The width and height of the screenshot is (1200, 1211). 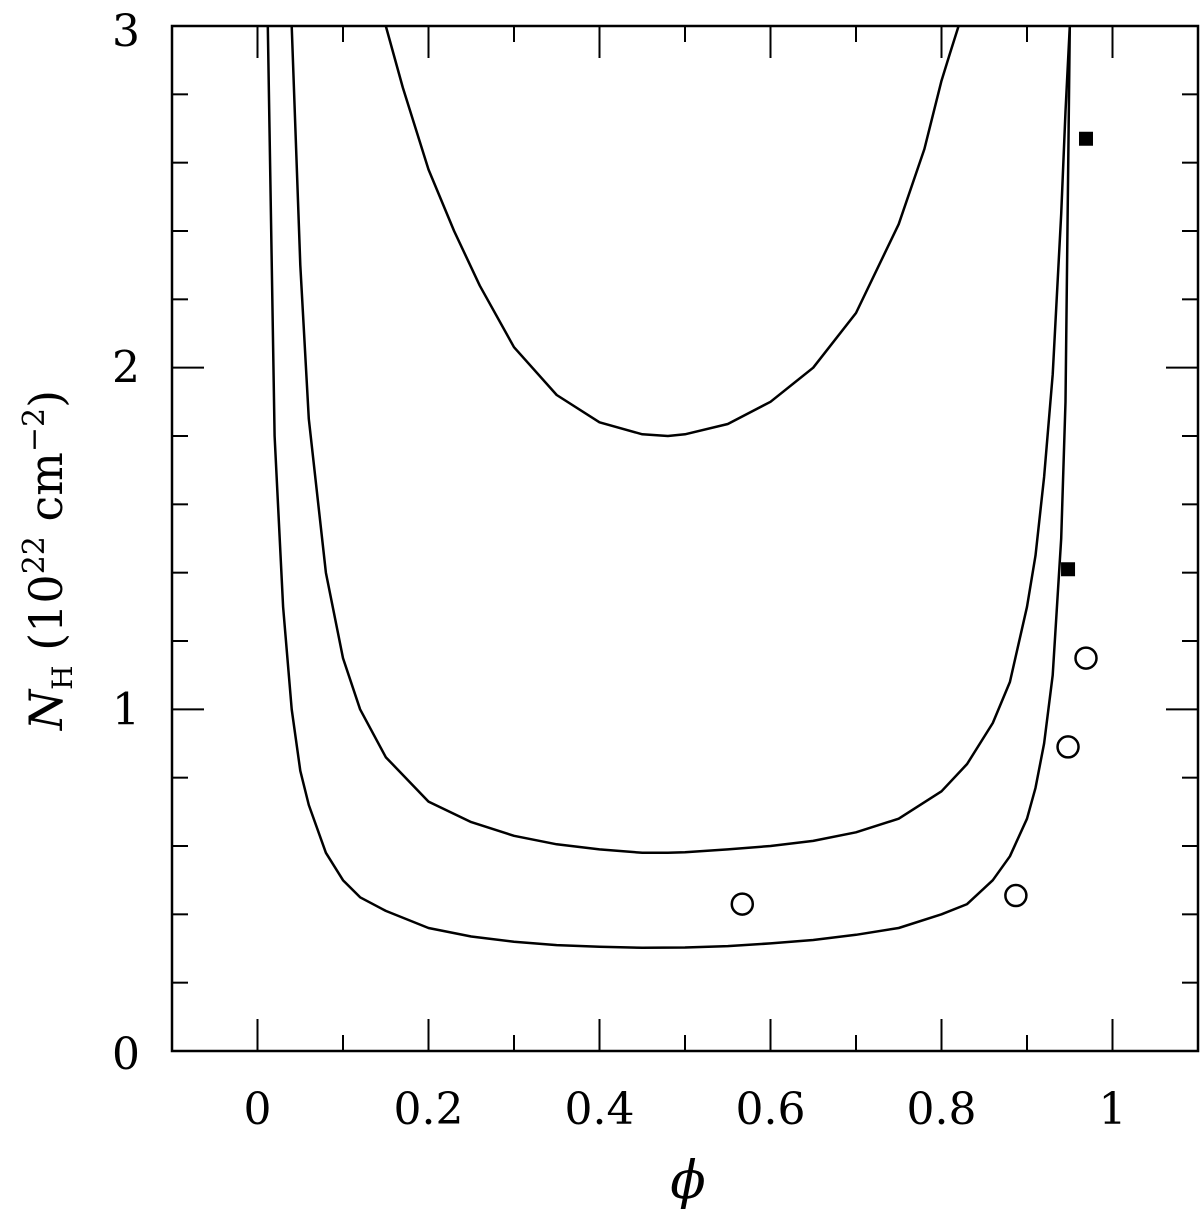 I want to click on x-axis-title: ϕ, so click(x=687, y=1181).